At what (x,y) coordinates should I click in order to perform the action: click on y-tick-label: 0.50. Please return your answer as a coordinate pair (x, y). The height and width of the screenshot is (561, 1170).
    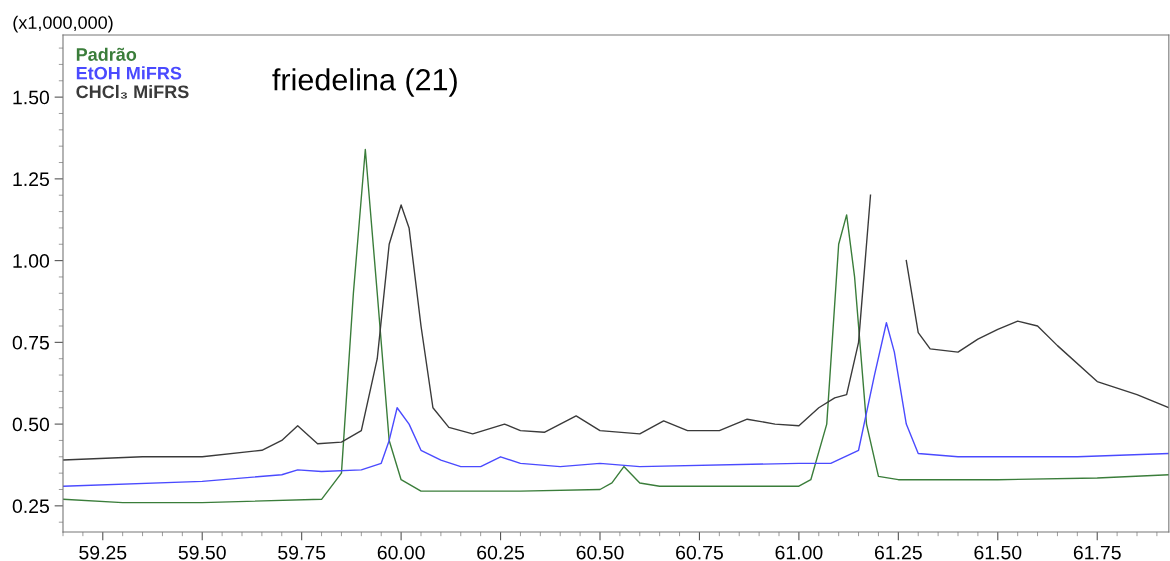
    Looking at the image, I should click on (31, 424).